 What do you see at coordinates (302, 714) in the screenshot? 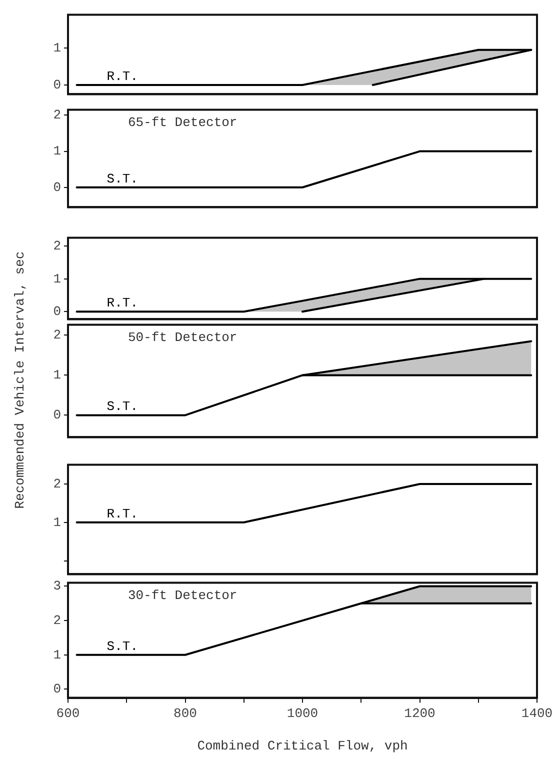
I see `x-tick-label: 1000` at bounding box center [302, 714].